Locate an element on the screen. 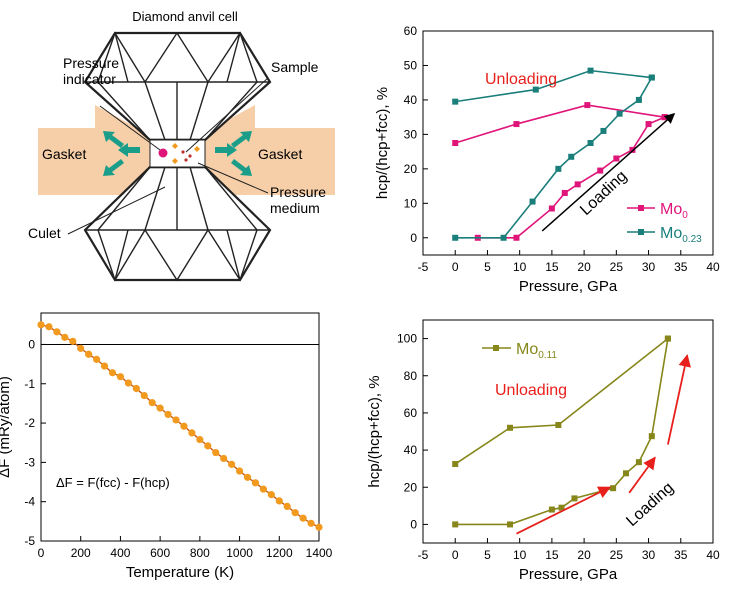 The image size is (737, 598). arrow-downleft-icon is located at coordinates (113, 167).